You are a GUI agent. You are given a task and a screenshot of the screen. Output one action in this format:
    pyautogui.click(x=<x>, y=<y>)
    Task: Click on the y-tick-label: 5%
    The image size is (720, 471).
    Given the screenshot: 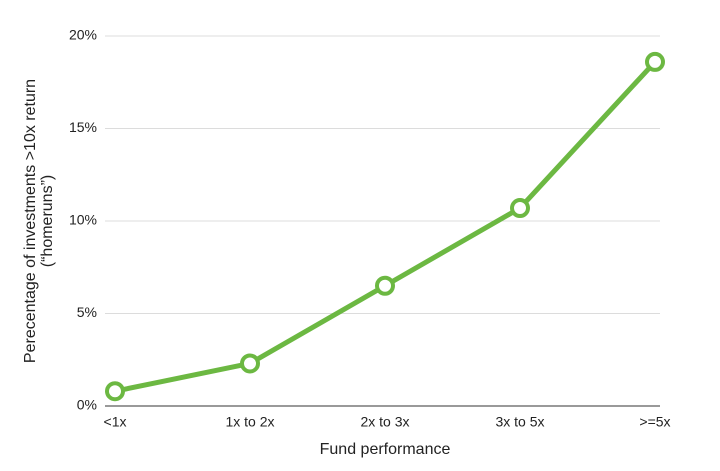 What is the action you would take?
    pyautogui.click(x=87, y=312)
    